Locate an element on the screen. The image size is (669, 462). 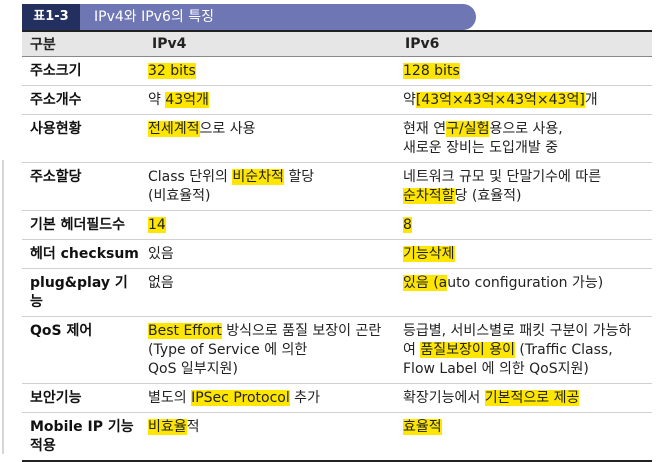
cell-line: 새로운 장비는 도입개발 중 is located at coordinates (525, 148).